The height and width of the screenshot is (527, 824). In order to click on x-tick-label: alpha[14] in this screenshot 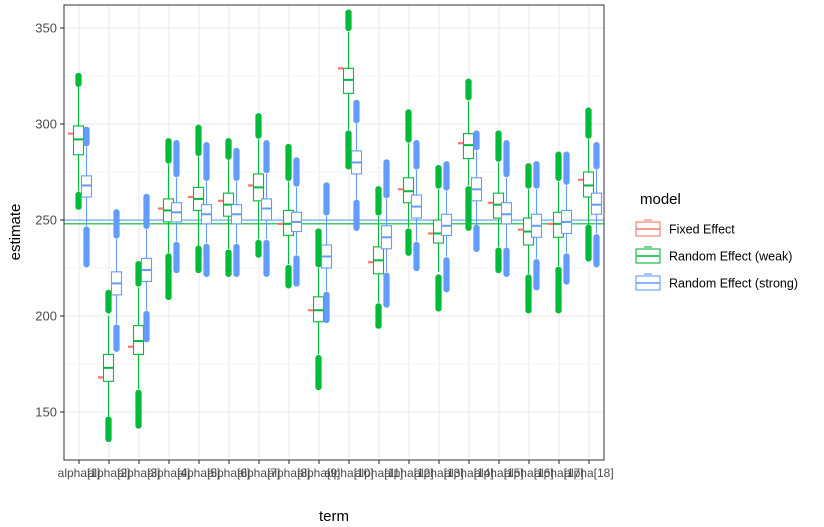, I will do `click(468, 473)`.